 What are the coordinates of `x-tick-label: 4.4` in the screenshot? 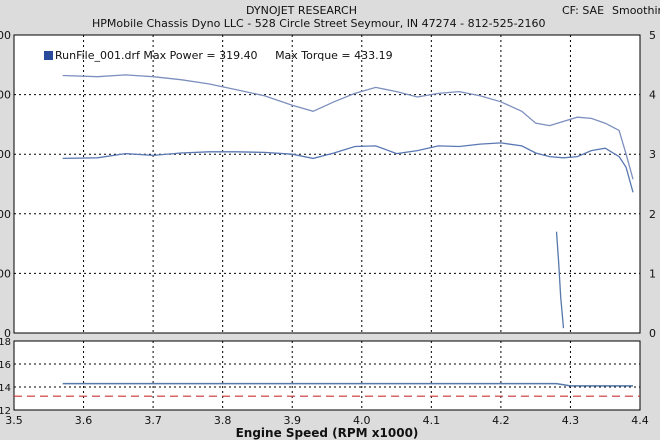 It's located at (640, 420).